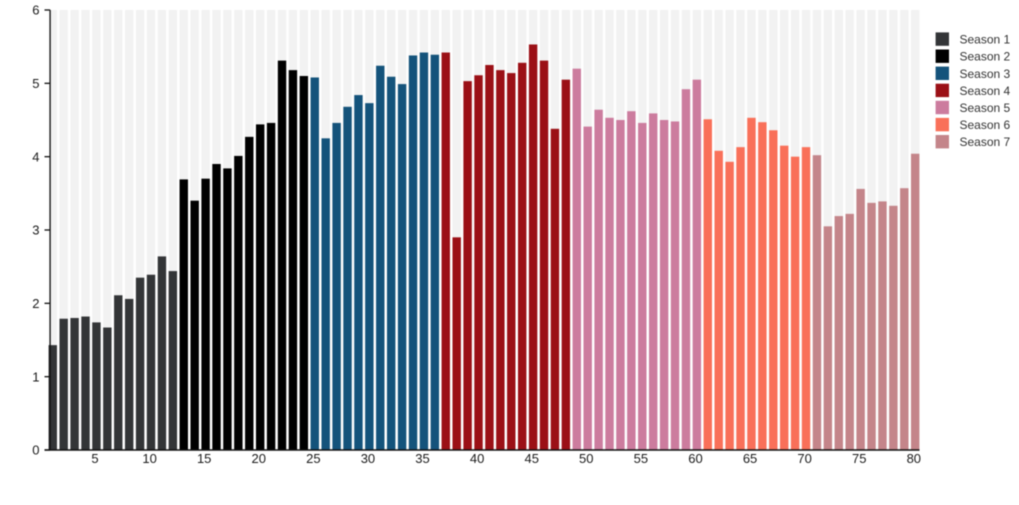  I want to click on svg-text: 80, so click(914, 458).